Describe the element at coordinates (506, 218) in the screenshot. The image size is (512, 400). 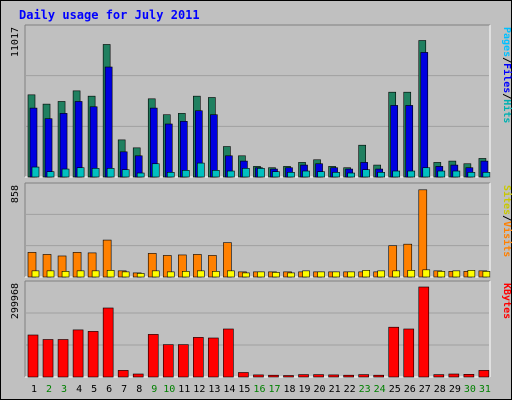
I see `panel-2-legend-part: /` at that location.